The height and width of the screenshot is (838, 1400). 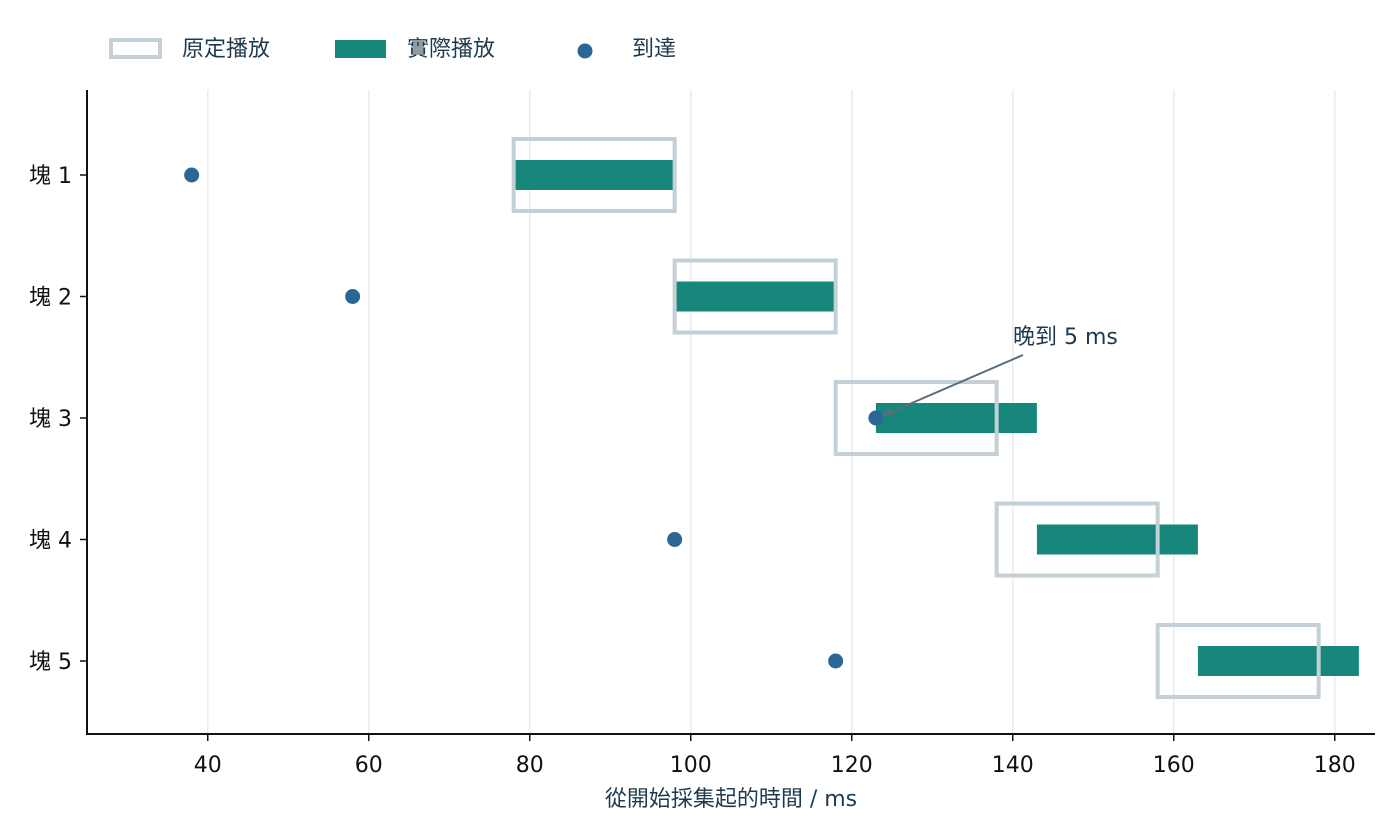 What do you see at coordinates (654, 49) in the screenshot?
I see `legend-label-arrival: 到達` at bounding box center [654, 49].